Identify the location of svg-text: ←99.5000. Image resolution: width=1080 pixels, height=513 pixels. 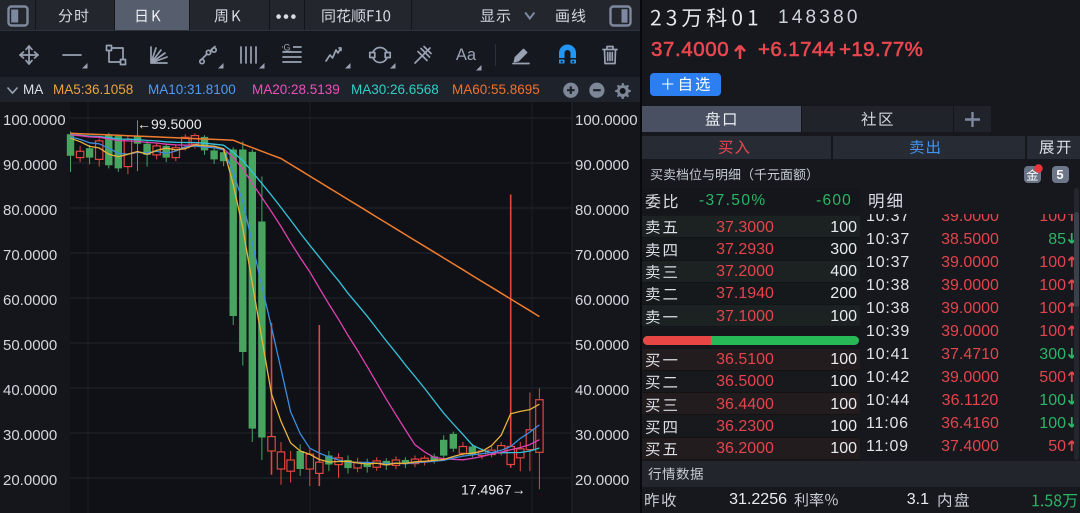
(169, 124).